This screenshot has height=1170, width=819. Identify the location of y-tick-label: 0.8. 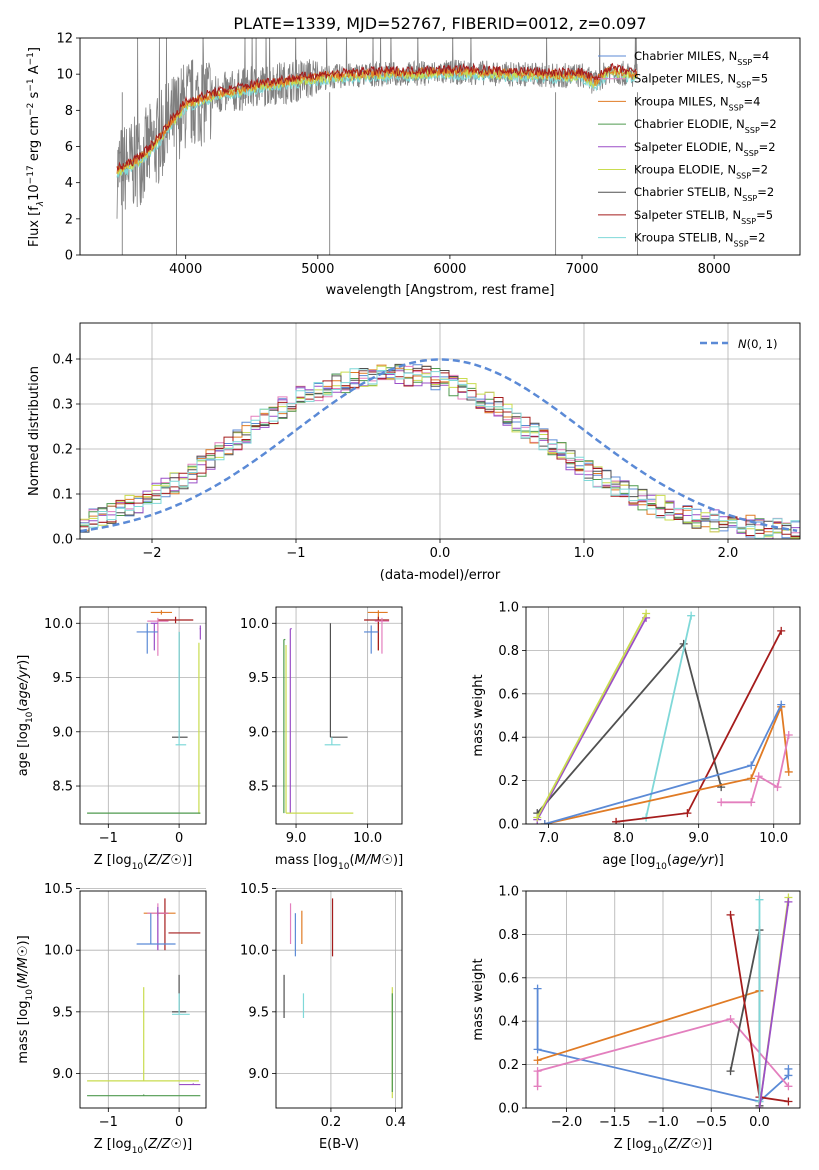
(508, 935).